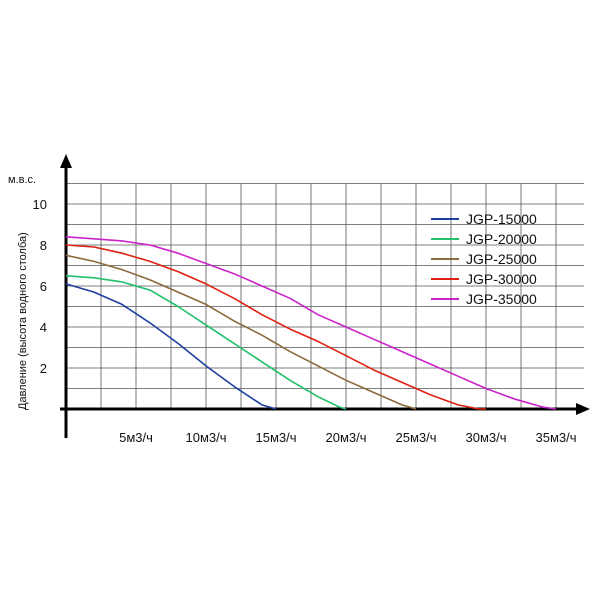 The width and height of the screenshot is (600, 600). Describe the element at coordinates (205, 437) in the screenshot. I see `x-tick-label: 10м3/ч` at that location.